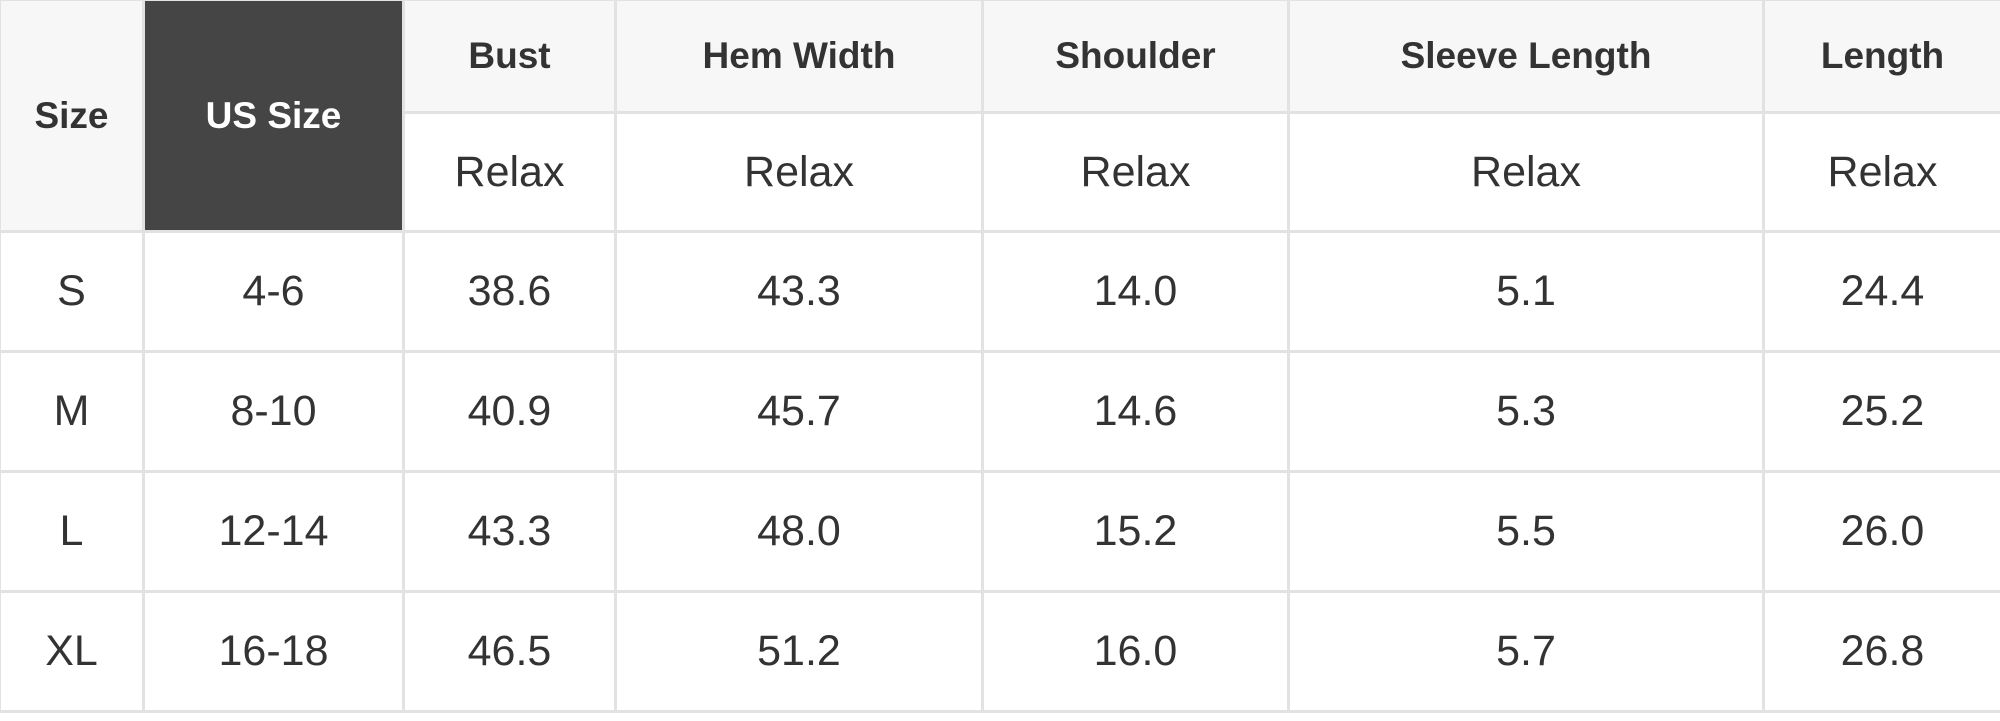  Describe the element at coordinates (1526, 531) in the screenshot. I see `value-cell: 5.5` at that location.